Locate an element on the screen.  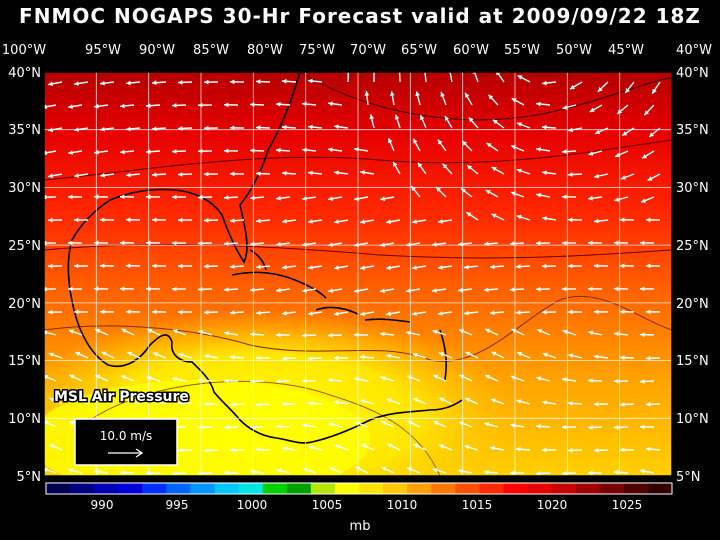
lat-label-left: 40°N is located at coordinates (24, 73).